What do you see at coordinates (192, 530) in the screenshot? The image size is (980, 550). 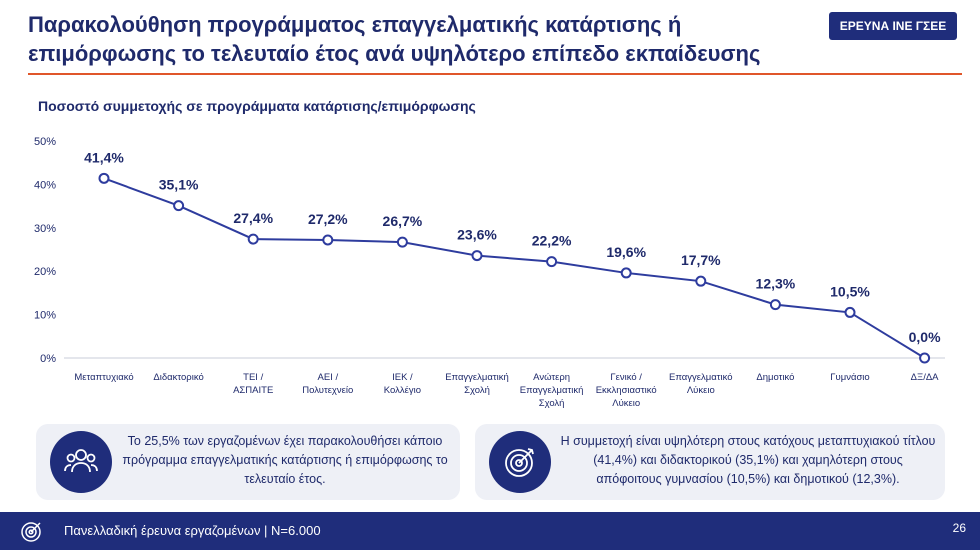 I see `footer-survey-info: Πανελλαδική έρευνα εργαζομένων | Ν=6.000` at bounding box center [192, 530].